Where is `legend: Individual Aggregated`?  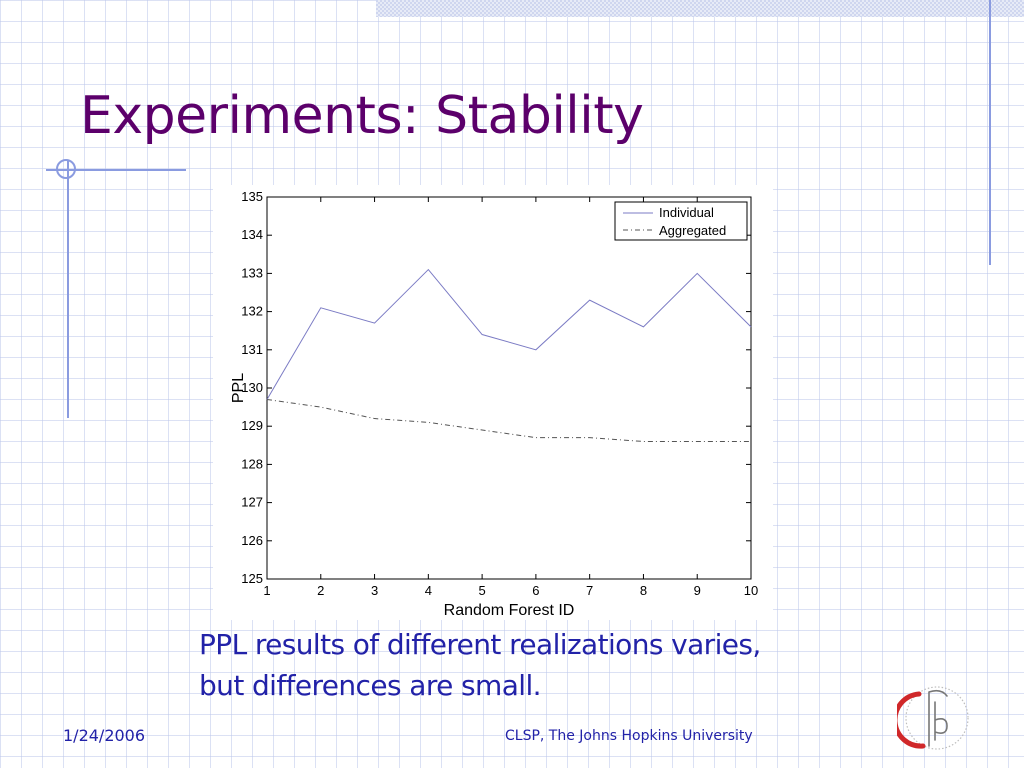 legend: Individual Aggregated is located at coordinates (681, 221).